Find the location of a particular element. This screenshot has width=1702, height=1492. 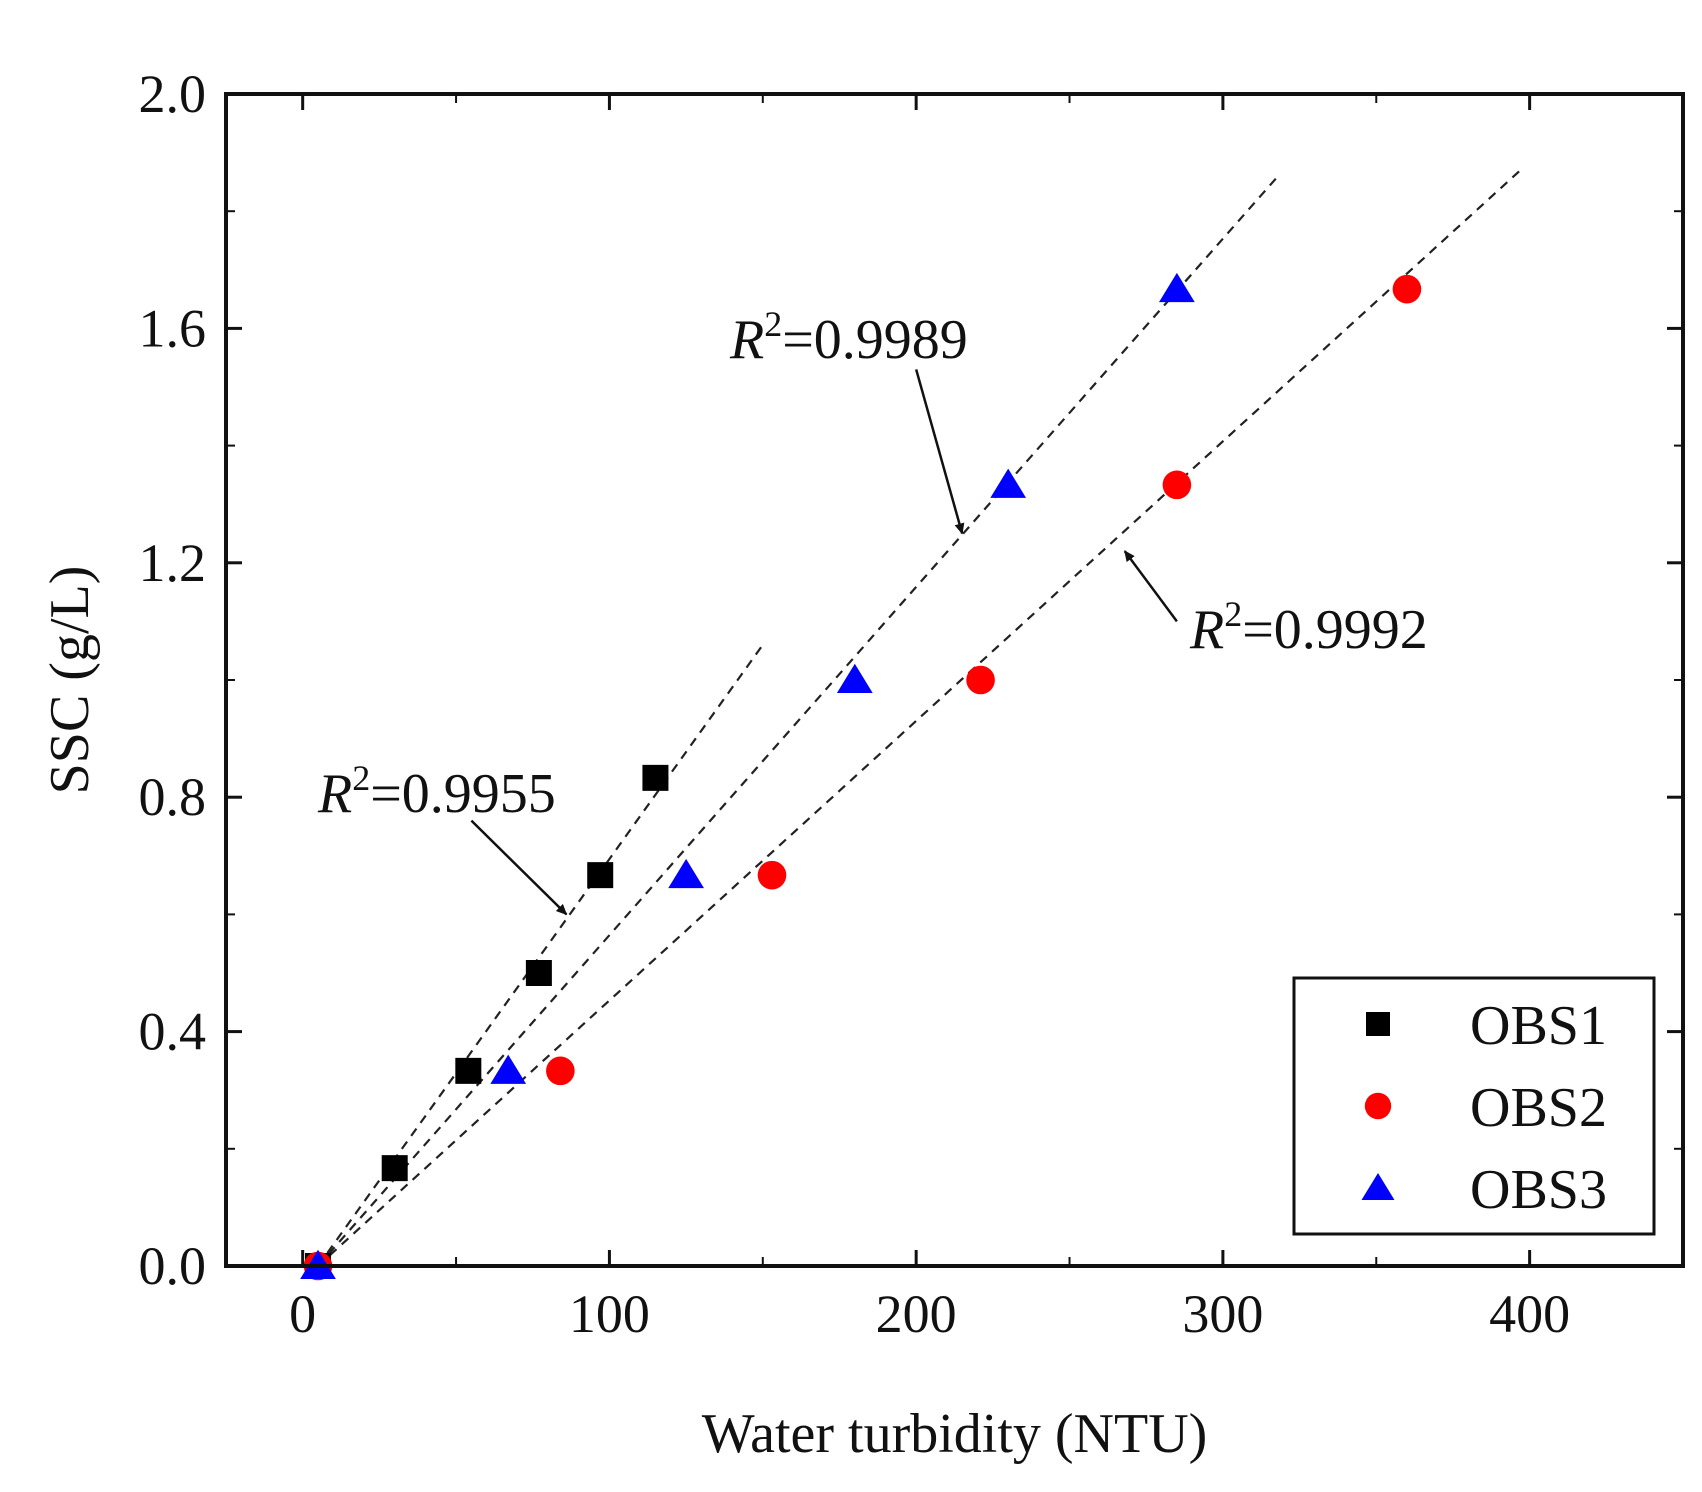

y-tick-label: 1.2 is located at coordinates (173, 563).